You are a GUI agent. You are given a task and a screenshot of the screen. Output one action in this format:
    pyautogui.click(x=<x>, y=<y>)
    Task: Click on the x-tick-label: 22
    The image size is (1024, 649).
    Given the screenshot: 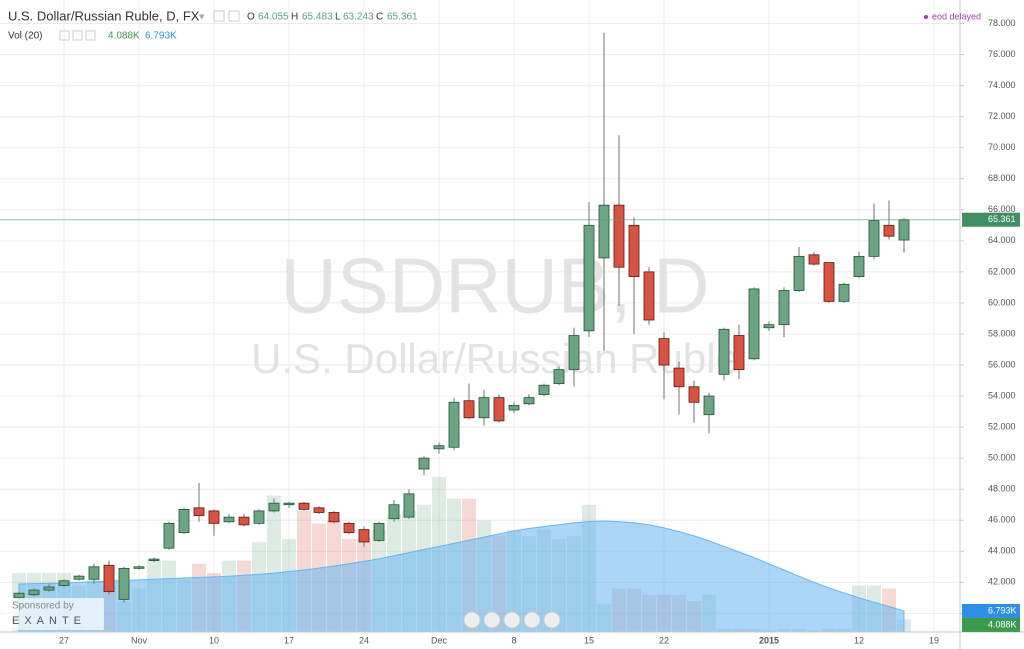 What is the action you would take?
    pyautogui.click(x=664, y=640)
    